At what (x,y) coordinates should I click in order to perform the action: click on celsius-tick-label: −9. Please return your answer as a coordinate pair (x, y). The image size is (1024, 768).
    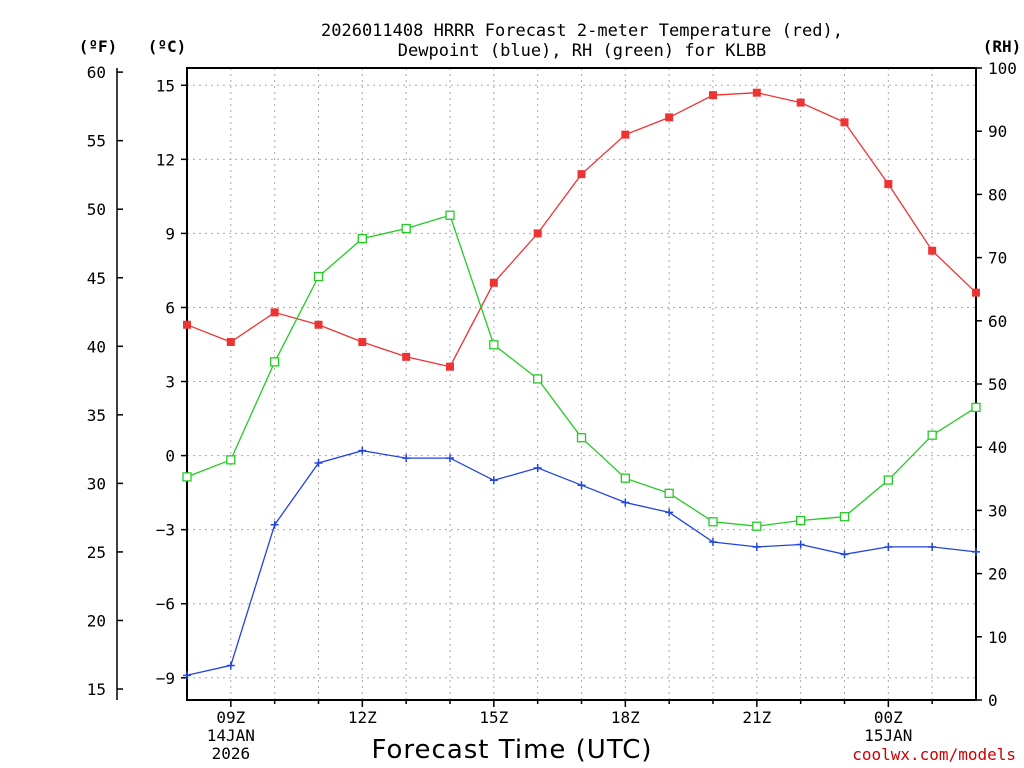
    Looking at the image, I should click on (165, 678).